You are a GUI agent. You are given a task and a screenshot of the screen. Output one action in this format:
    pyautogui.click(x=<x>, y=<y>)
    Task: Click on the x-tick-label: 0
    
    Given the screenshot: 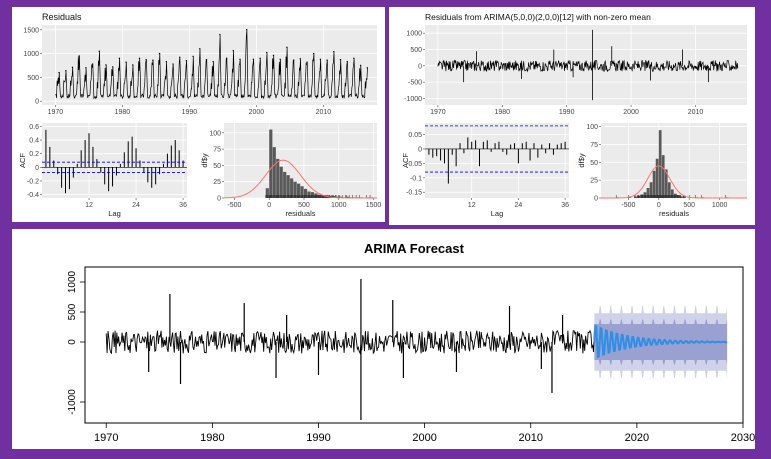 What is the action you would take?
    pyautogui.click(x=269, y=205)
    